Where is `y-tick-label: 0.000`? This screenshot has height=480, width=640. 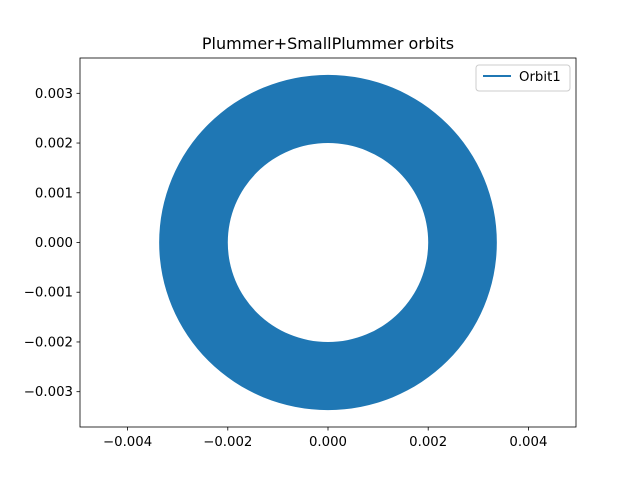
y-tick-label: 0.000 is located at coordinates (54, 243).